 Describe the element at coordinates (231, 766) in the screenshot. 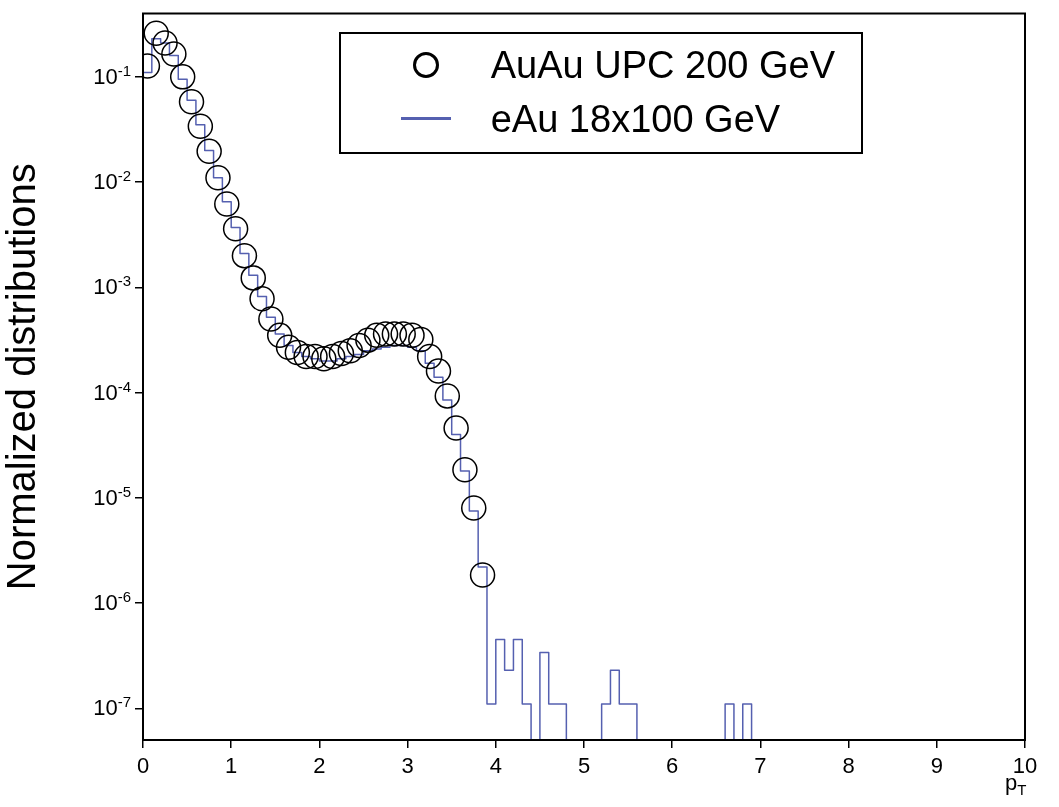

I see `x-tick-label: 1` at that location.